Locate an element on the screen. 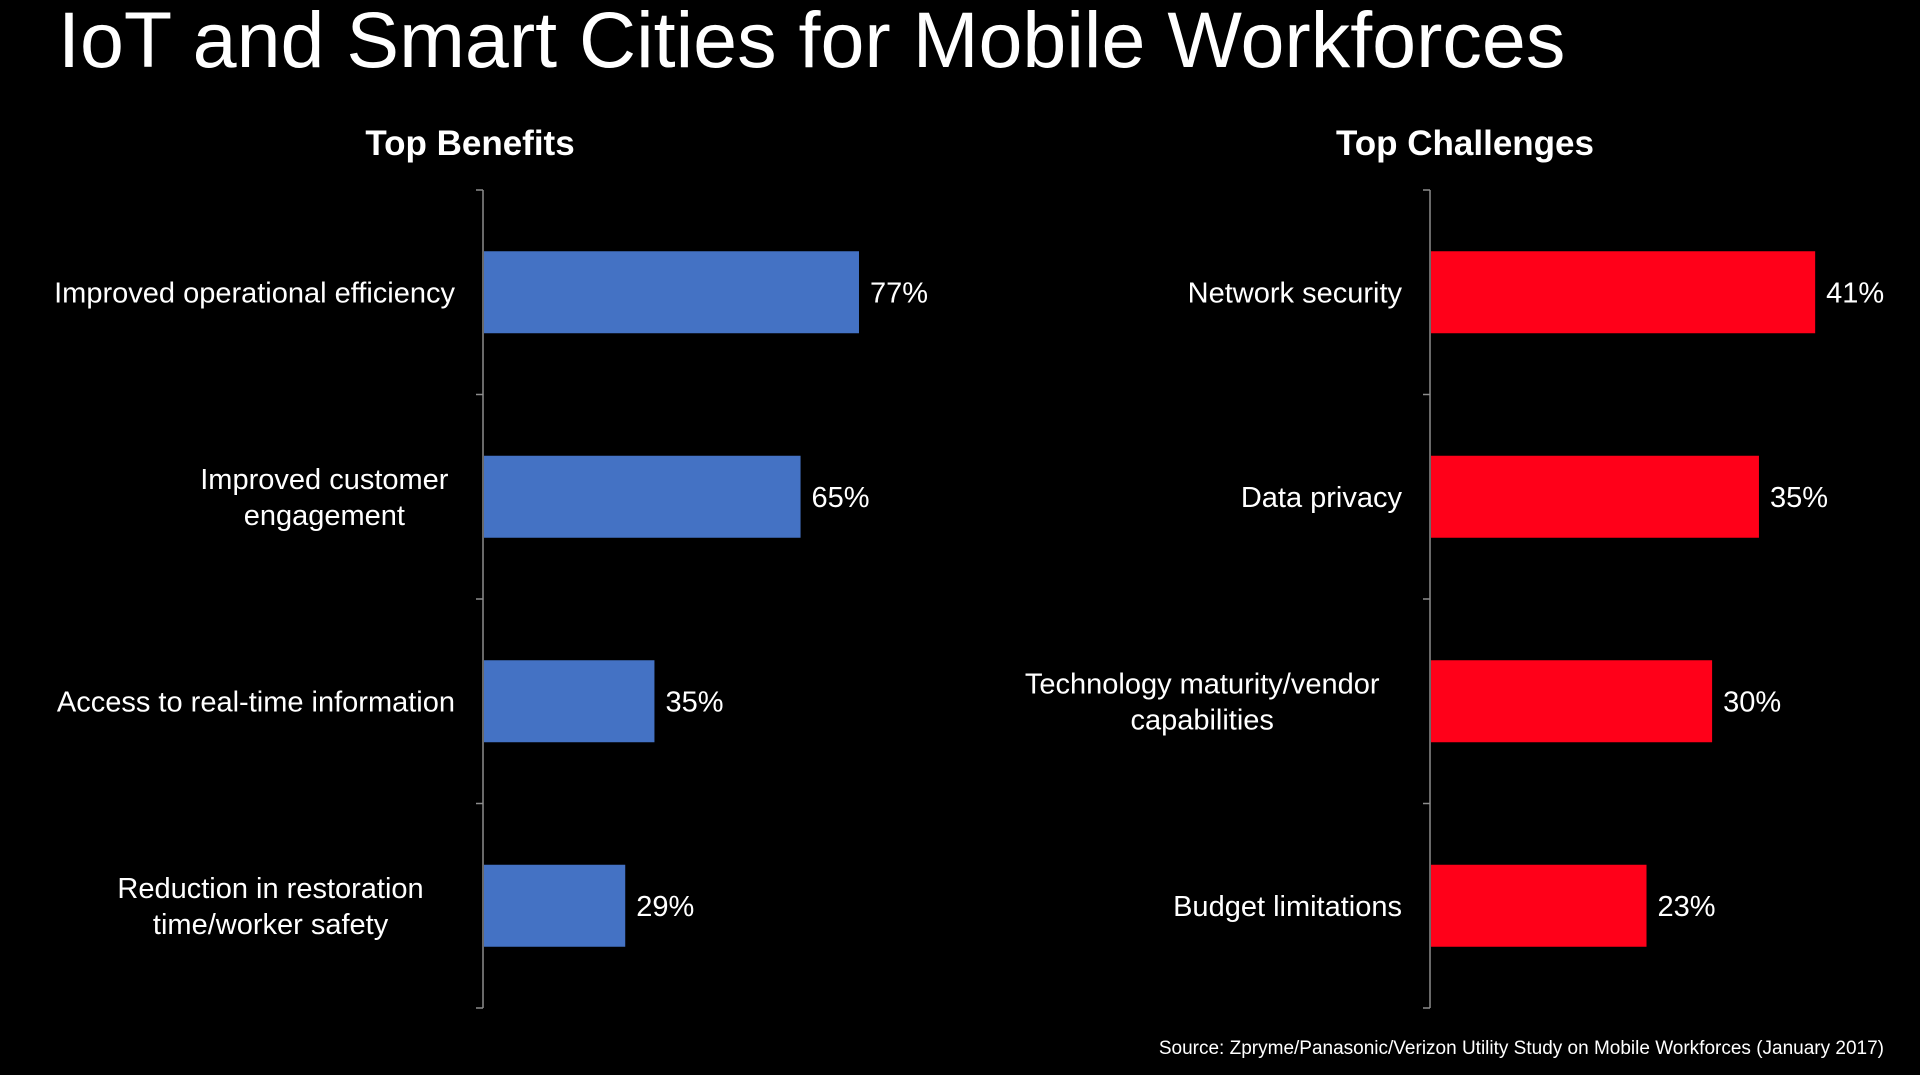 Image resolution: width=1920 pixels, height=1075 pixels. challenge-category-label: Technology maturity/vendor capabilities is located at coordinates (1202, 703).